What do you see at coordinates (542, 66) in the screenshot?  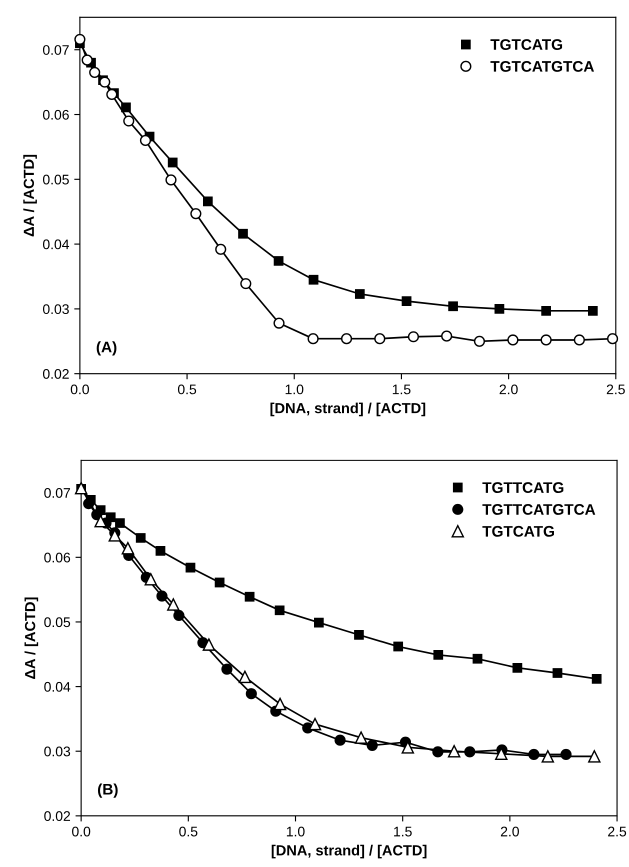 I see `legend-label: TGTCATGTCA` at bounding box center [542, 66].